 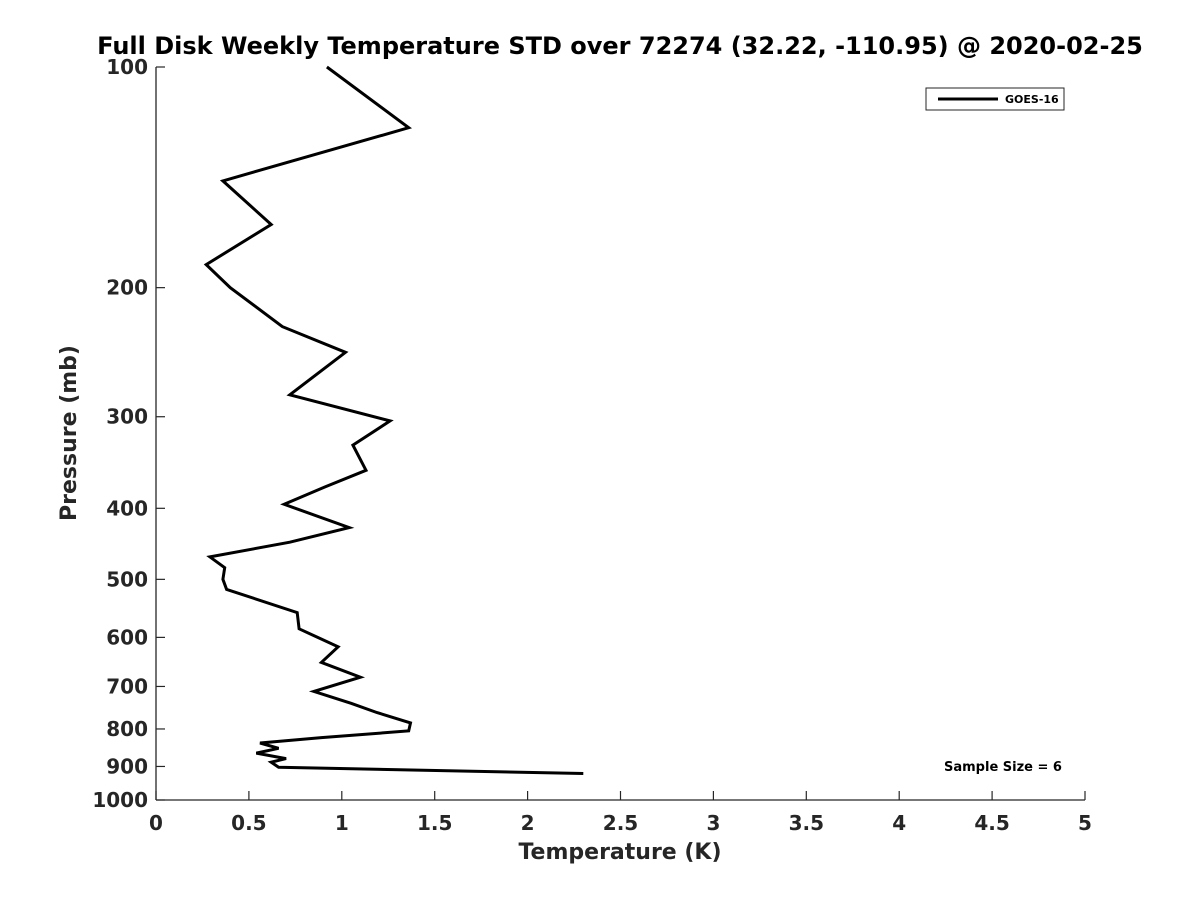 I want to click on y-tick-label: 800, so click(x=127, y=729).